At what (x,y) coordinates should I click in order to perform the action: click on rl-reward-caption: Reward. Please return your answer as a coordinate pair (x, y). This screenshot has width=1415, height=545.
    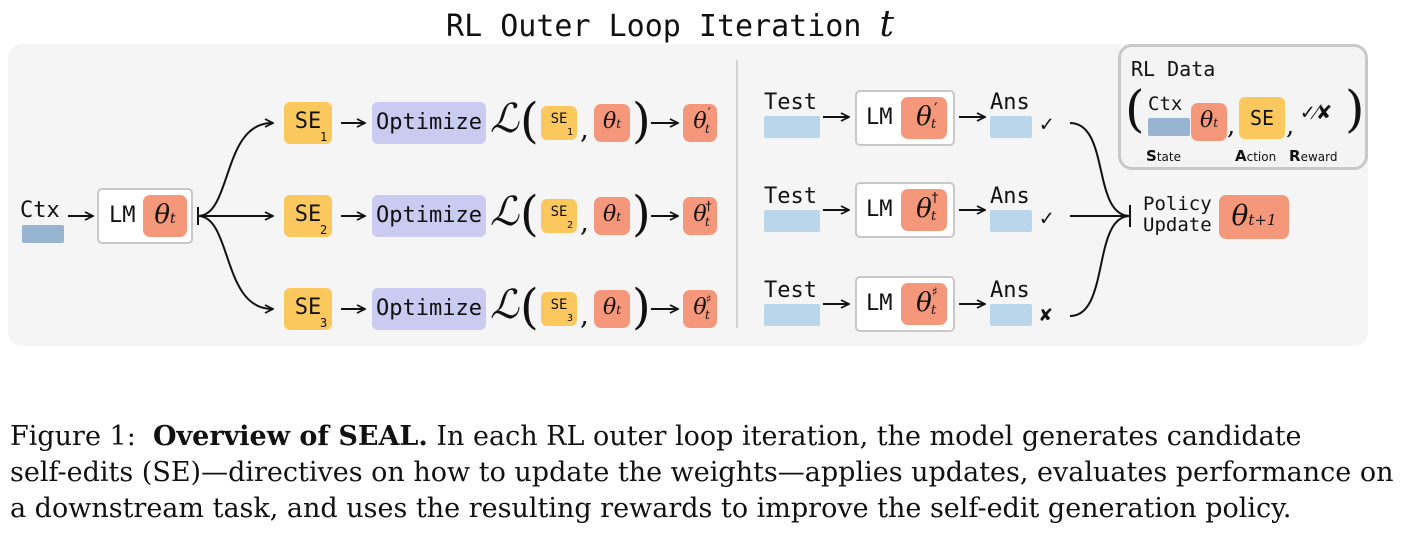
    Looking at the image, I should click on (1313, 156).